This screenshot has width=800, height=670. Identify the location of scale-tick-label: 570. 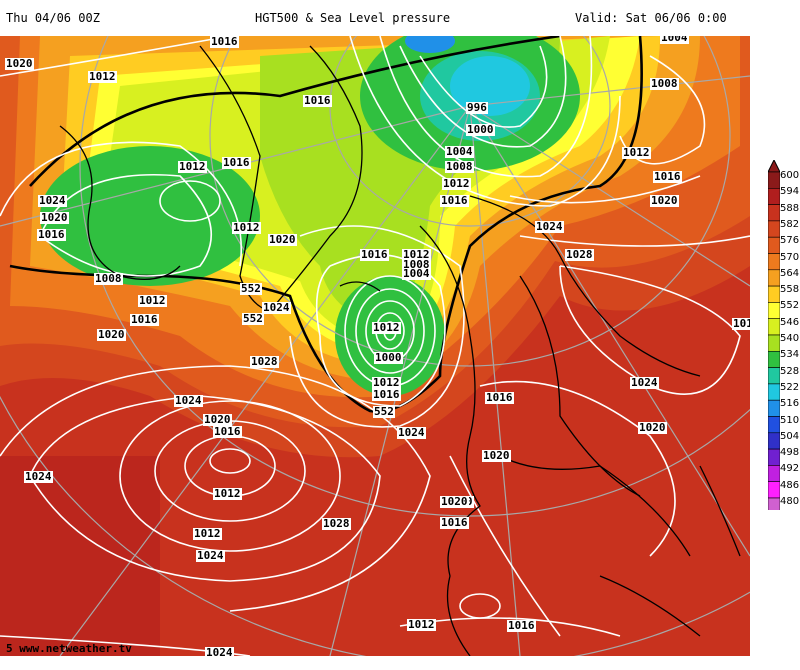
(790, 257).